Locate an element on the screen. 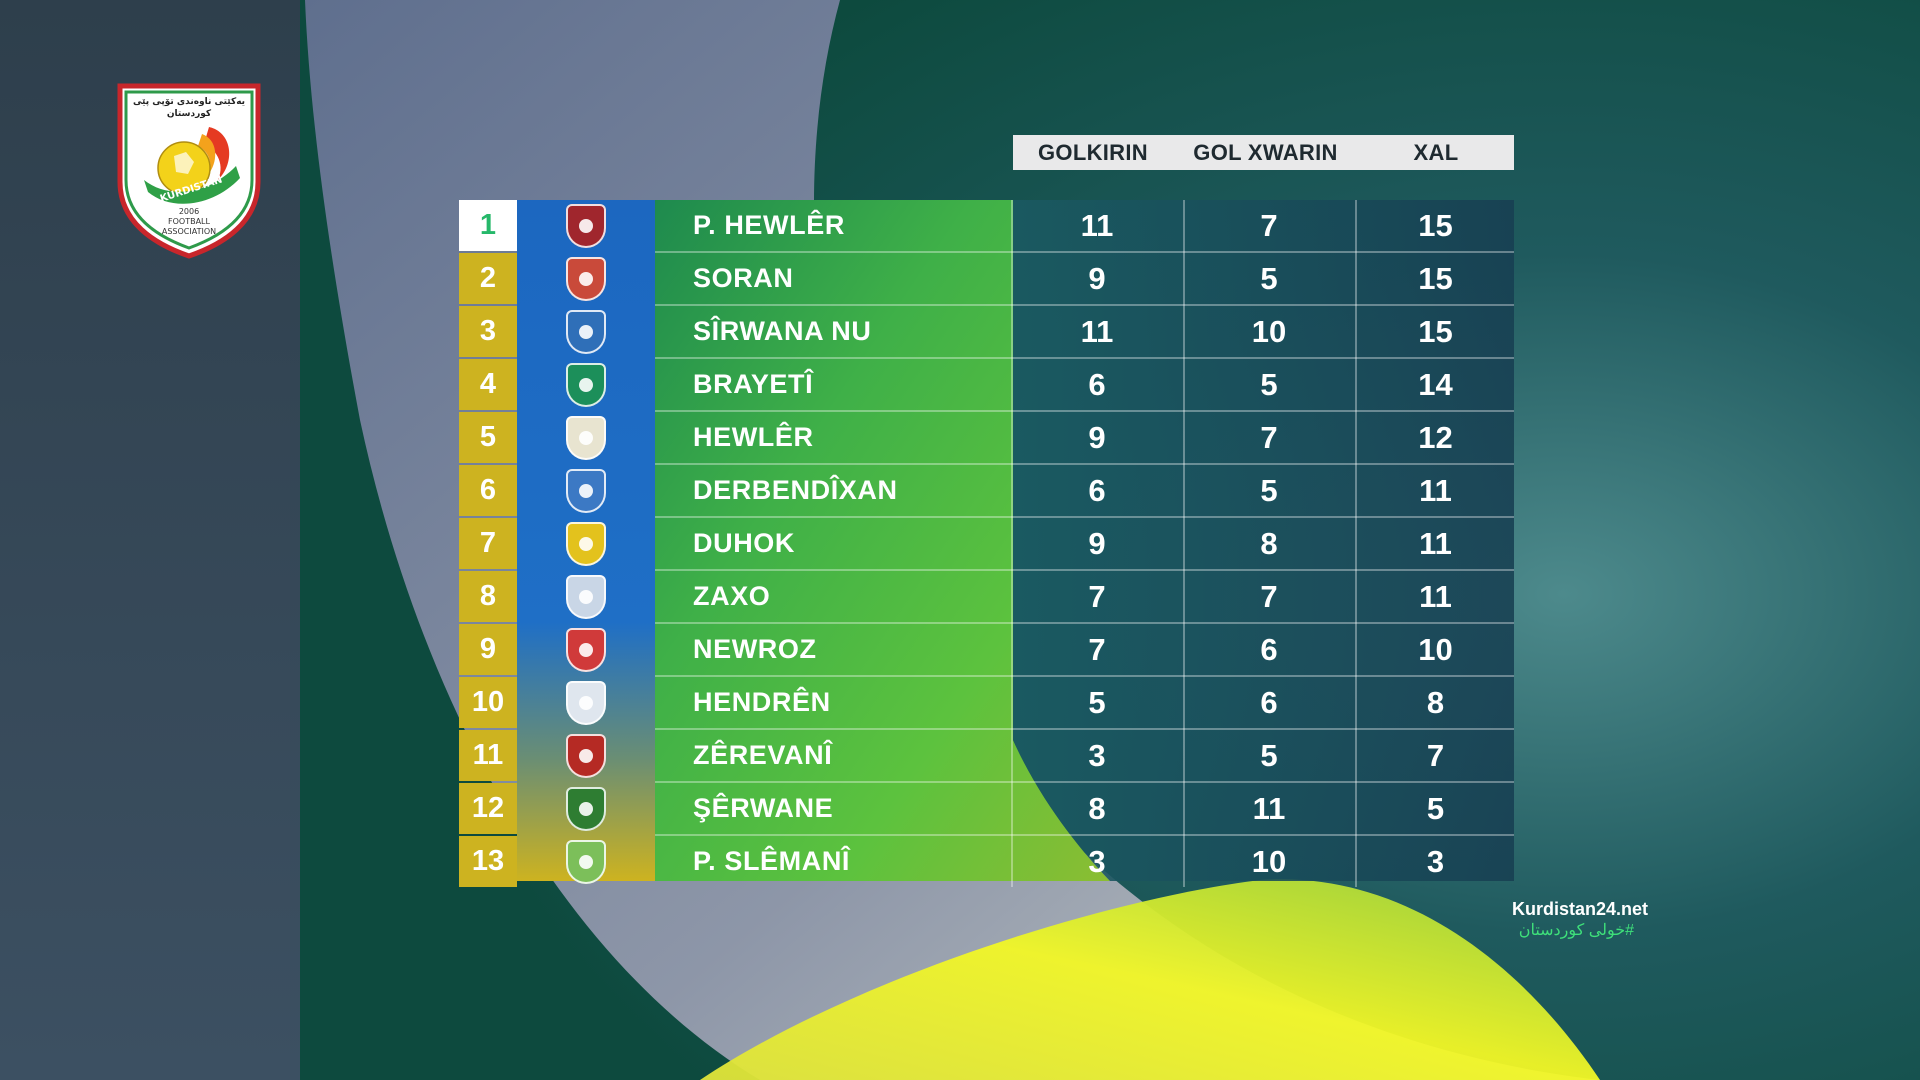 This screenshot has width=1920, height=1080. rank-cell: 3 is located at coordinates (488, 331).